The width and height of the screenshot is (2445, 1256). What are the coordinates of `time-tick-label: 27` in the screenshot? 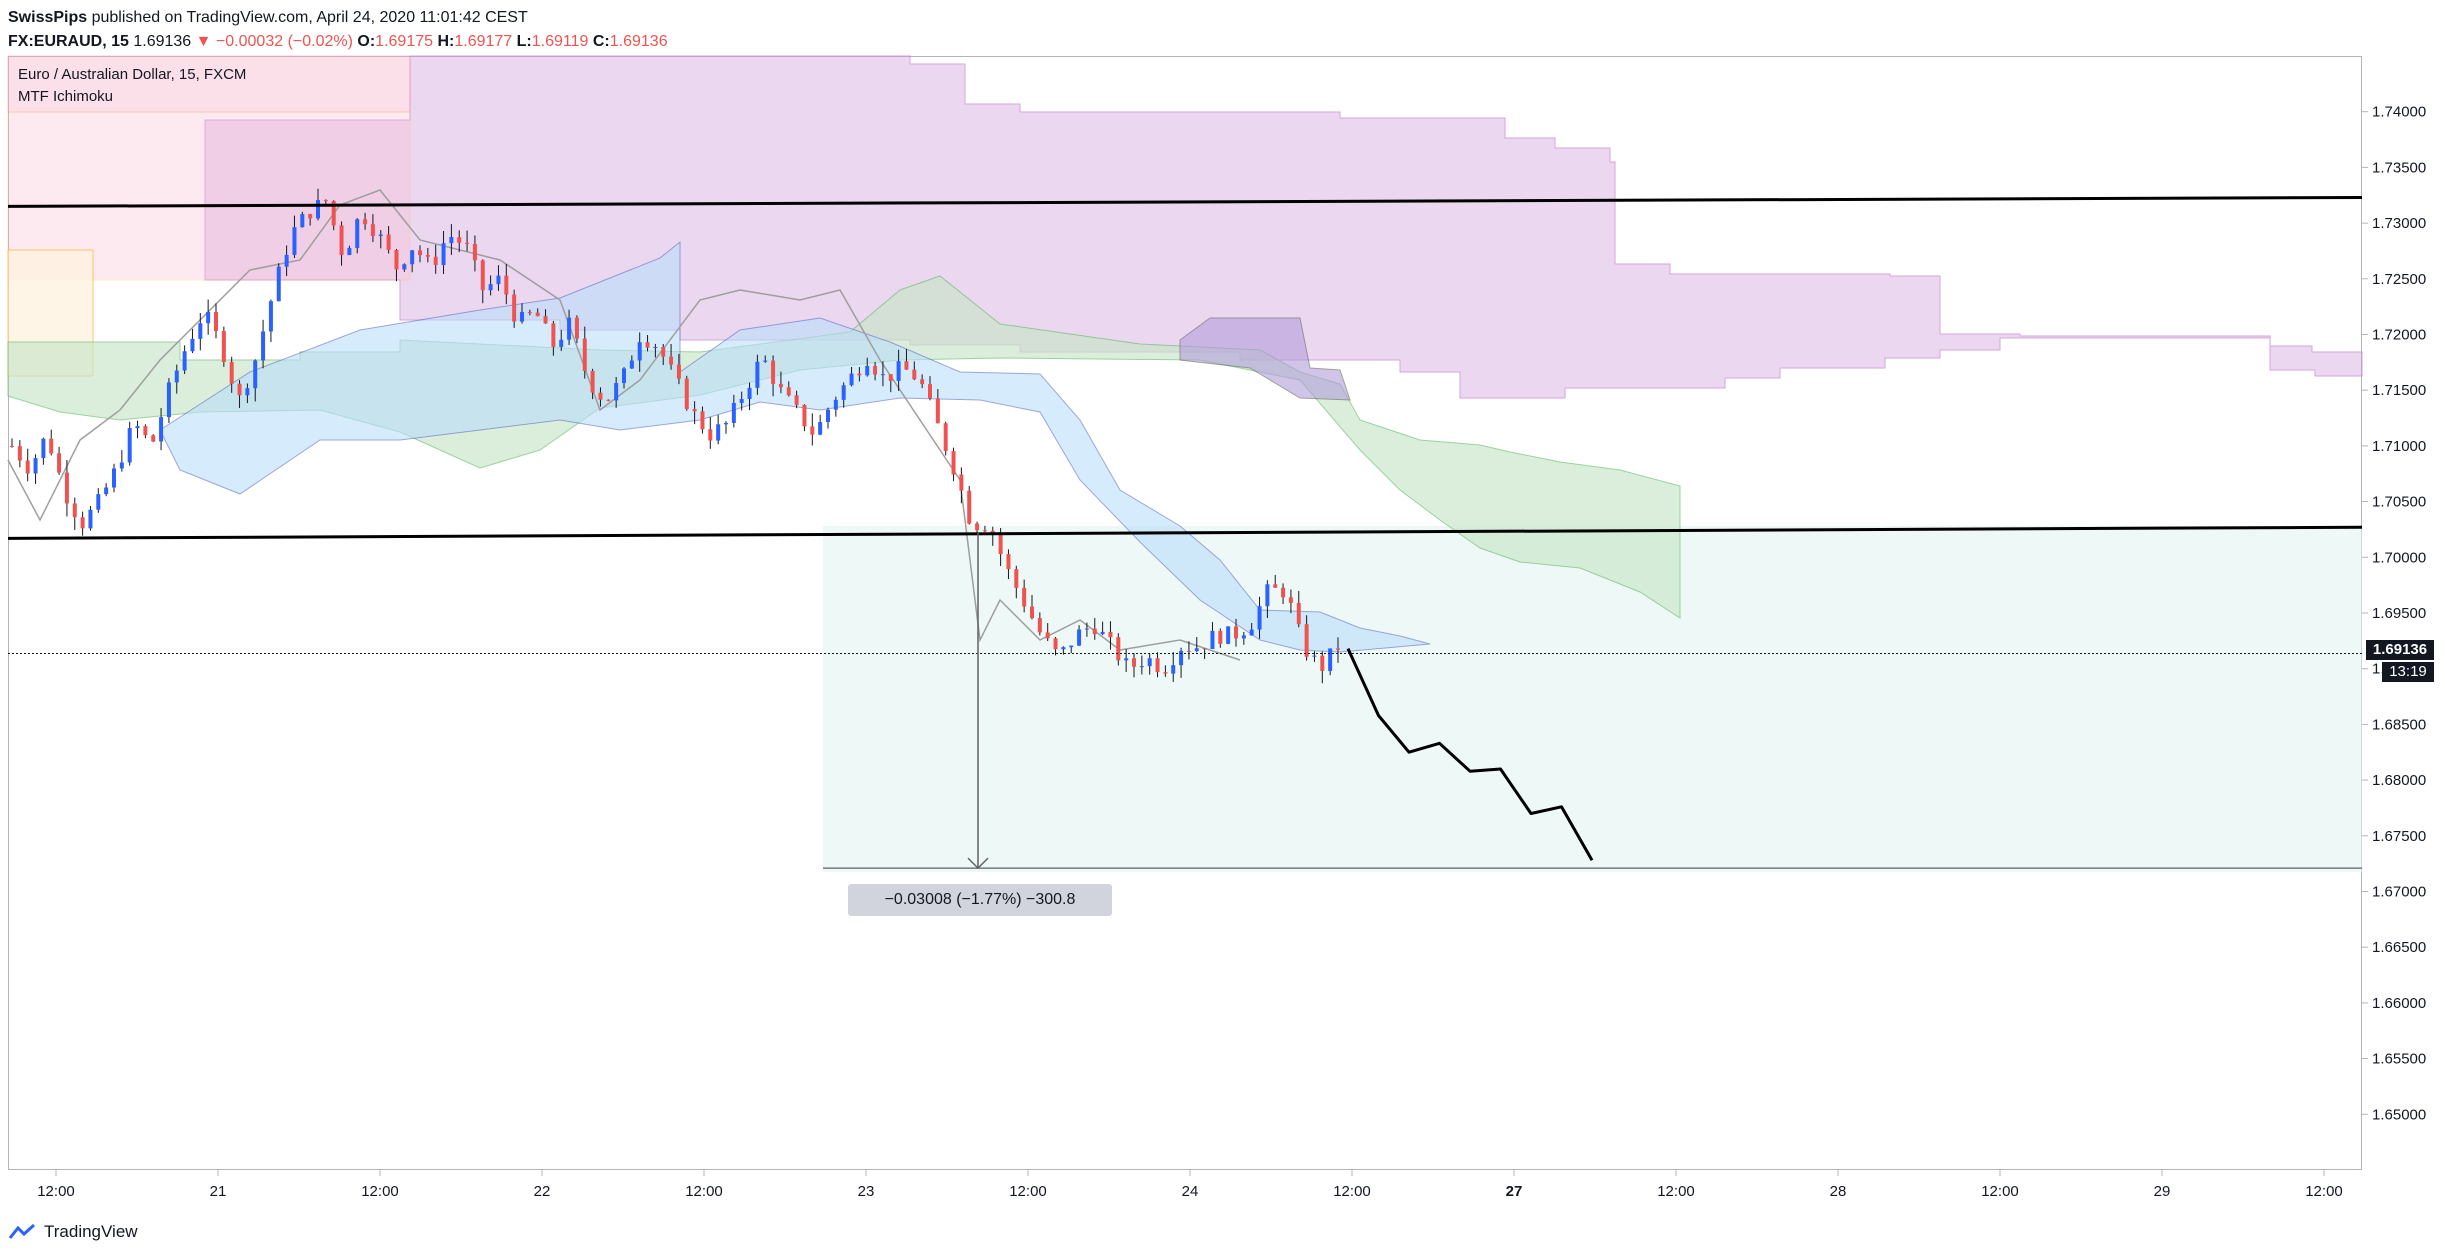 It's located at (1514, 1191).